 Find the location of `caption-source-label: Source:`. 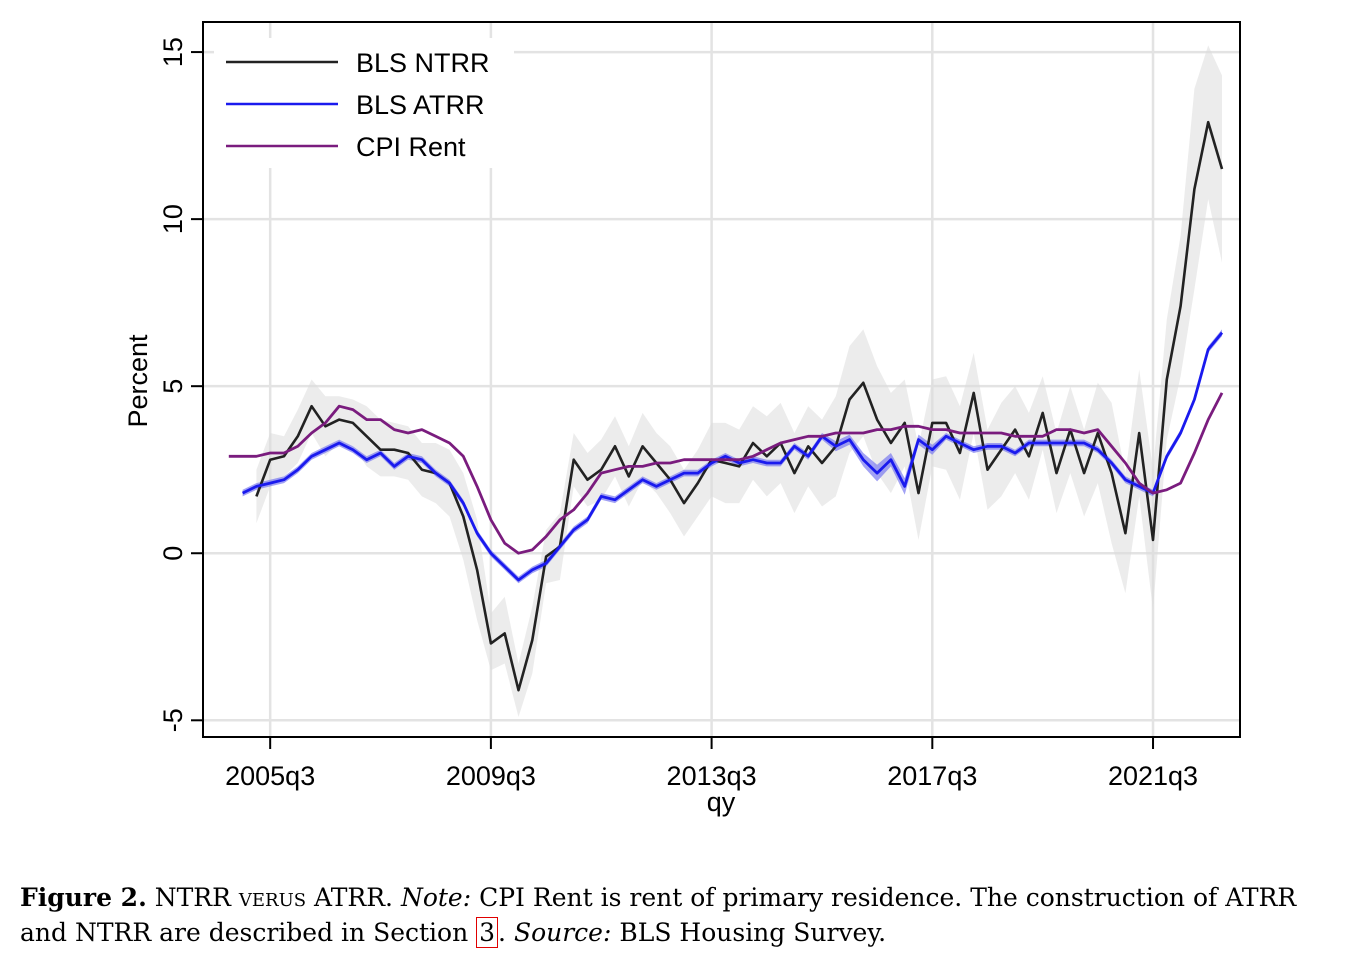

caption-source-label: Source: is located at coordinates (562, 932).